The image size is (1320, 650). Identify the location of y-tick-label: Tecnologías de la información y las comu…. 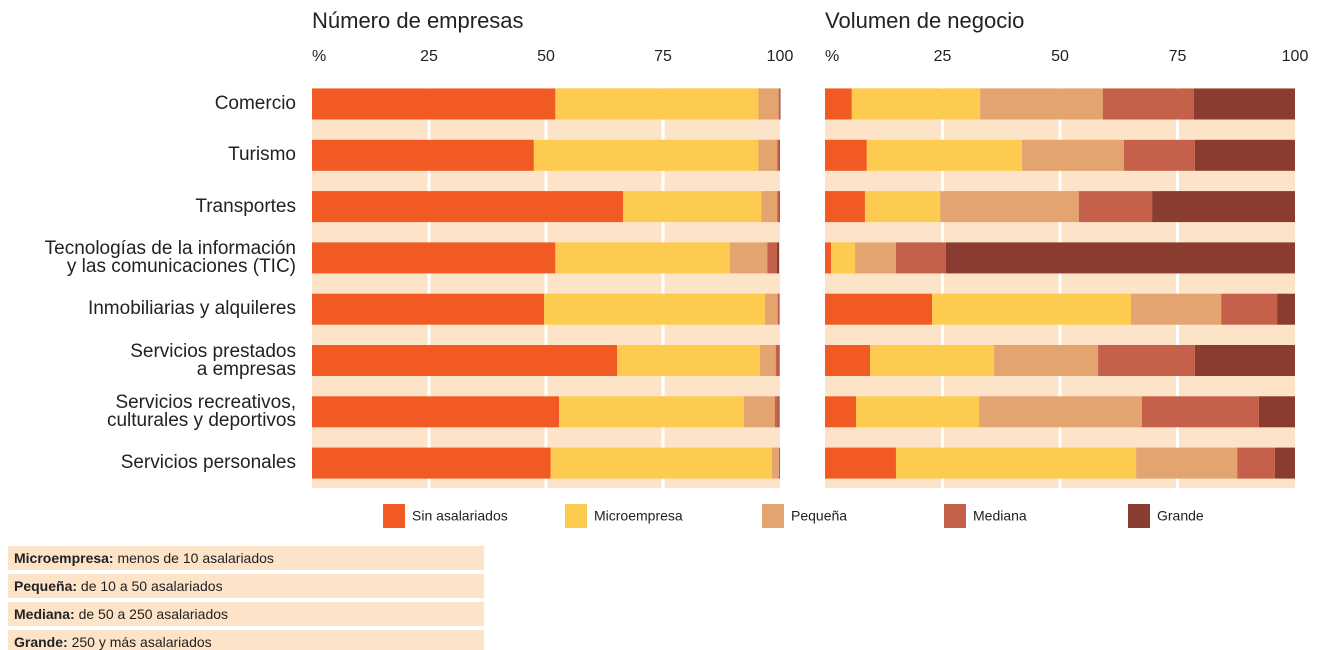
(170, 257).